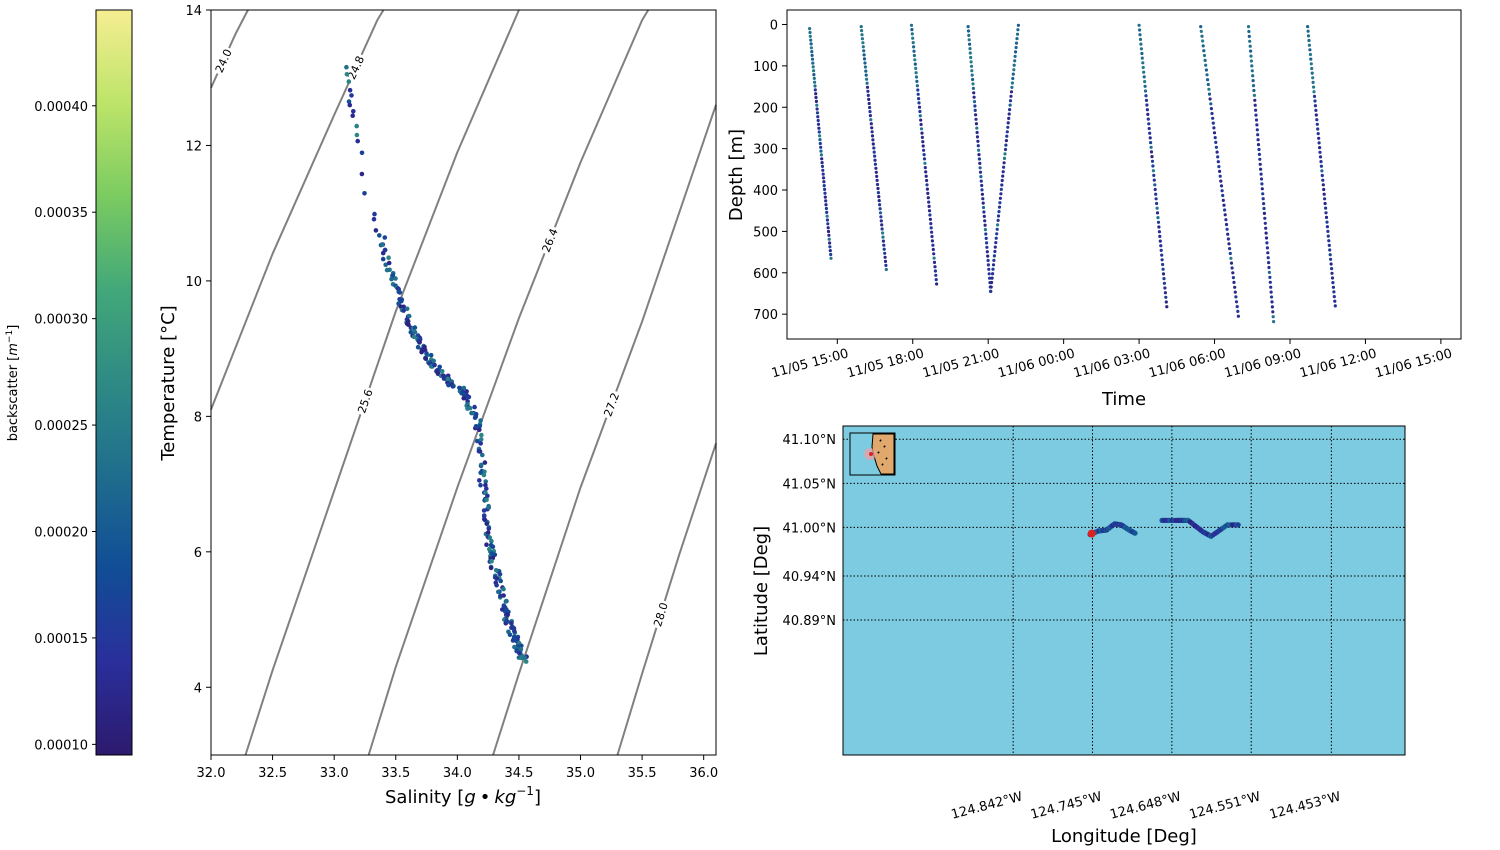 The width and height of the screenshot is (1500, 850). What do you see at coordinates (224, 61) in the screenshot?
I see `isopycnal-label: 24.0` at bounding box center [224, 61].